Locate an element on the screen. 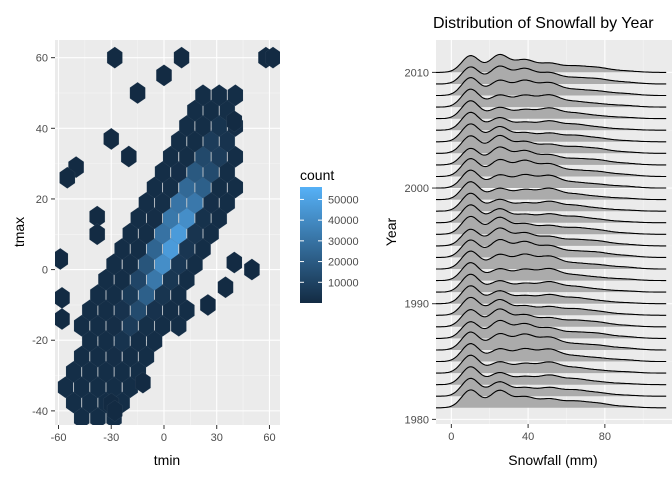  hexbin-x-ticks: -60 -30 0 30 60 is located at coordinates (163, 434).